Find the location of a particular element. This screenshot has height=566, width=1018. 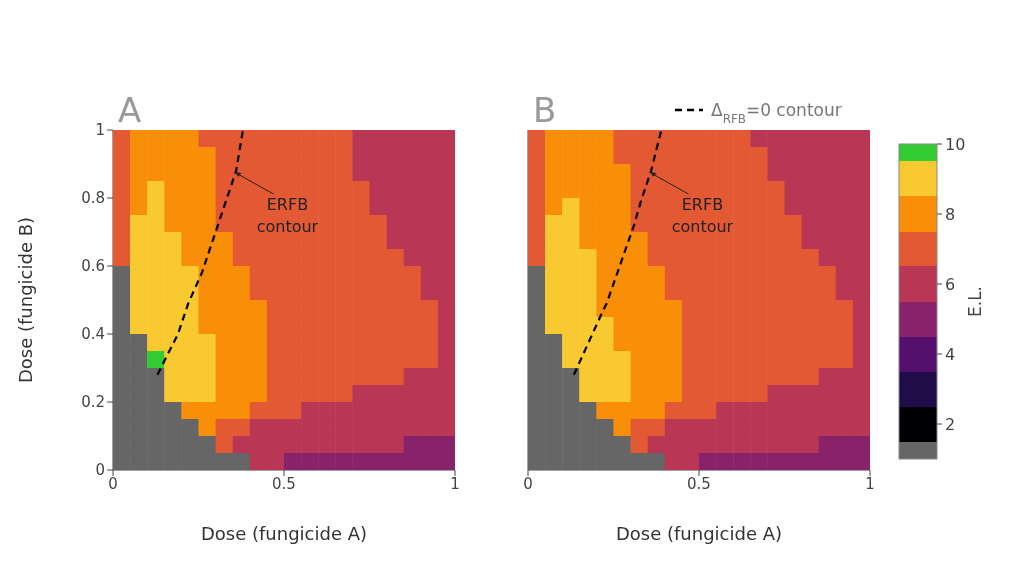

color-bar-label: 10 is located at coordinates (955, 144).